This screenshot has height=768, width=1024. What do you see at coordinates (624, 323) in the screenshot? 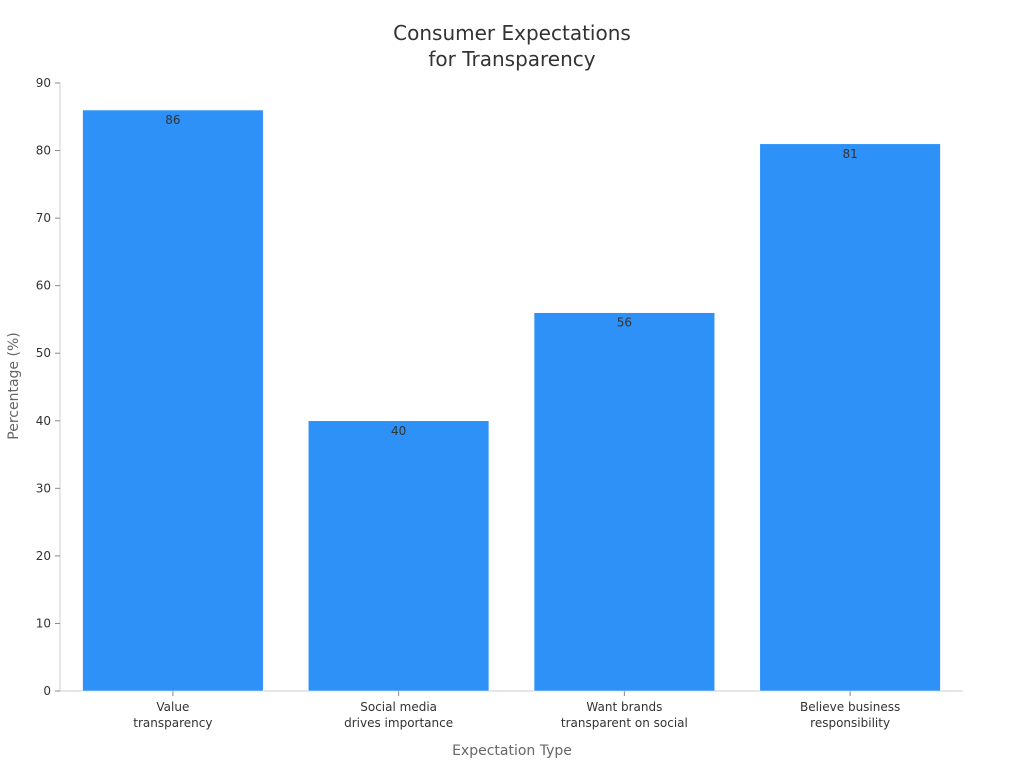
I see `bar-value-label: 56` at bounding box center [624, 323].